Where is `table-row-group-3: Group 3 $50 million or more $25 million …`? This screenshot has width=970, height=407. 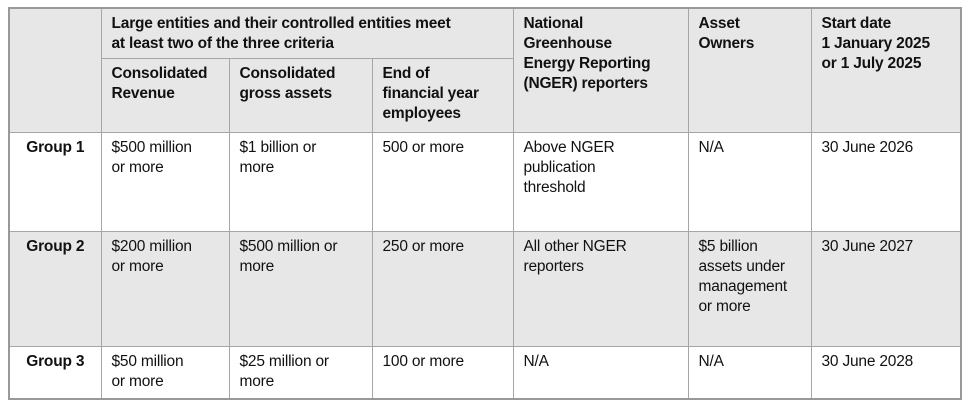 table-row-group-3: Group 3 $50 million or more $25 million … is located at coordinates (485, 372).